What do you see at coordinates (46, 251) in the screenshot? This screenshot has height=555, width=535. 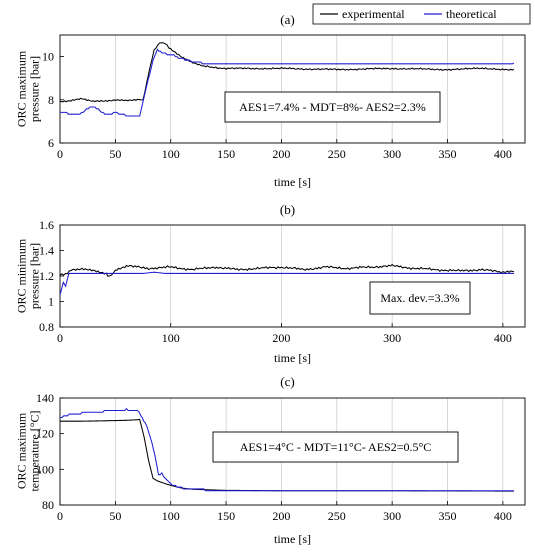 I see `y-tick-label: 1.4` at bounding box center [46, 251].